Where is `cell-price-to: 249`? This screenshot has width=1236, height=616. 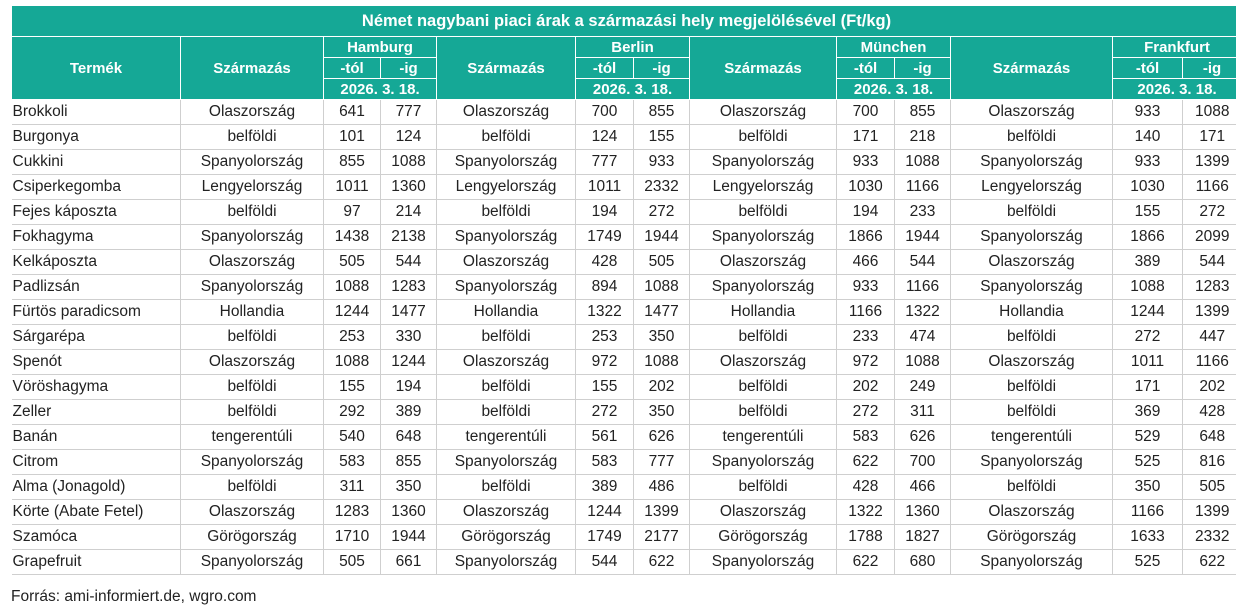 cell-price-to: 249 is located at coordinates (922, 387).